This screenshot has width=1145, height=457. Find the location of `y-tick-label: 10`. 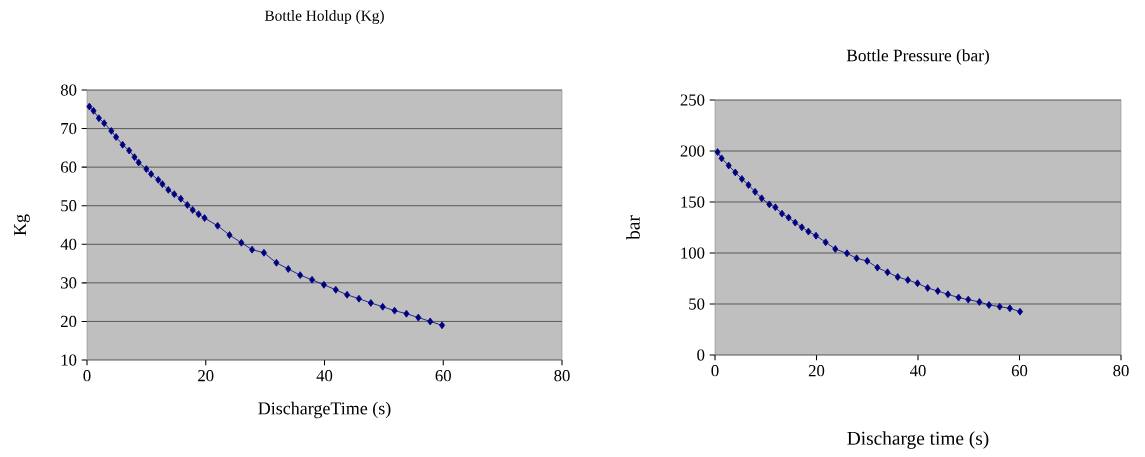

y-tick-label: 10 is located at coordinates (69, 360).